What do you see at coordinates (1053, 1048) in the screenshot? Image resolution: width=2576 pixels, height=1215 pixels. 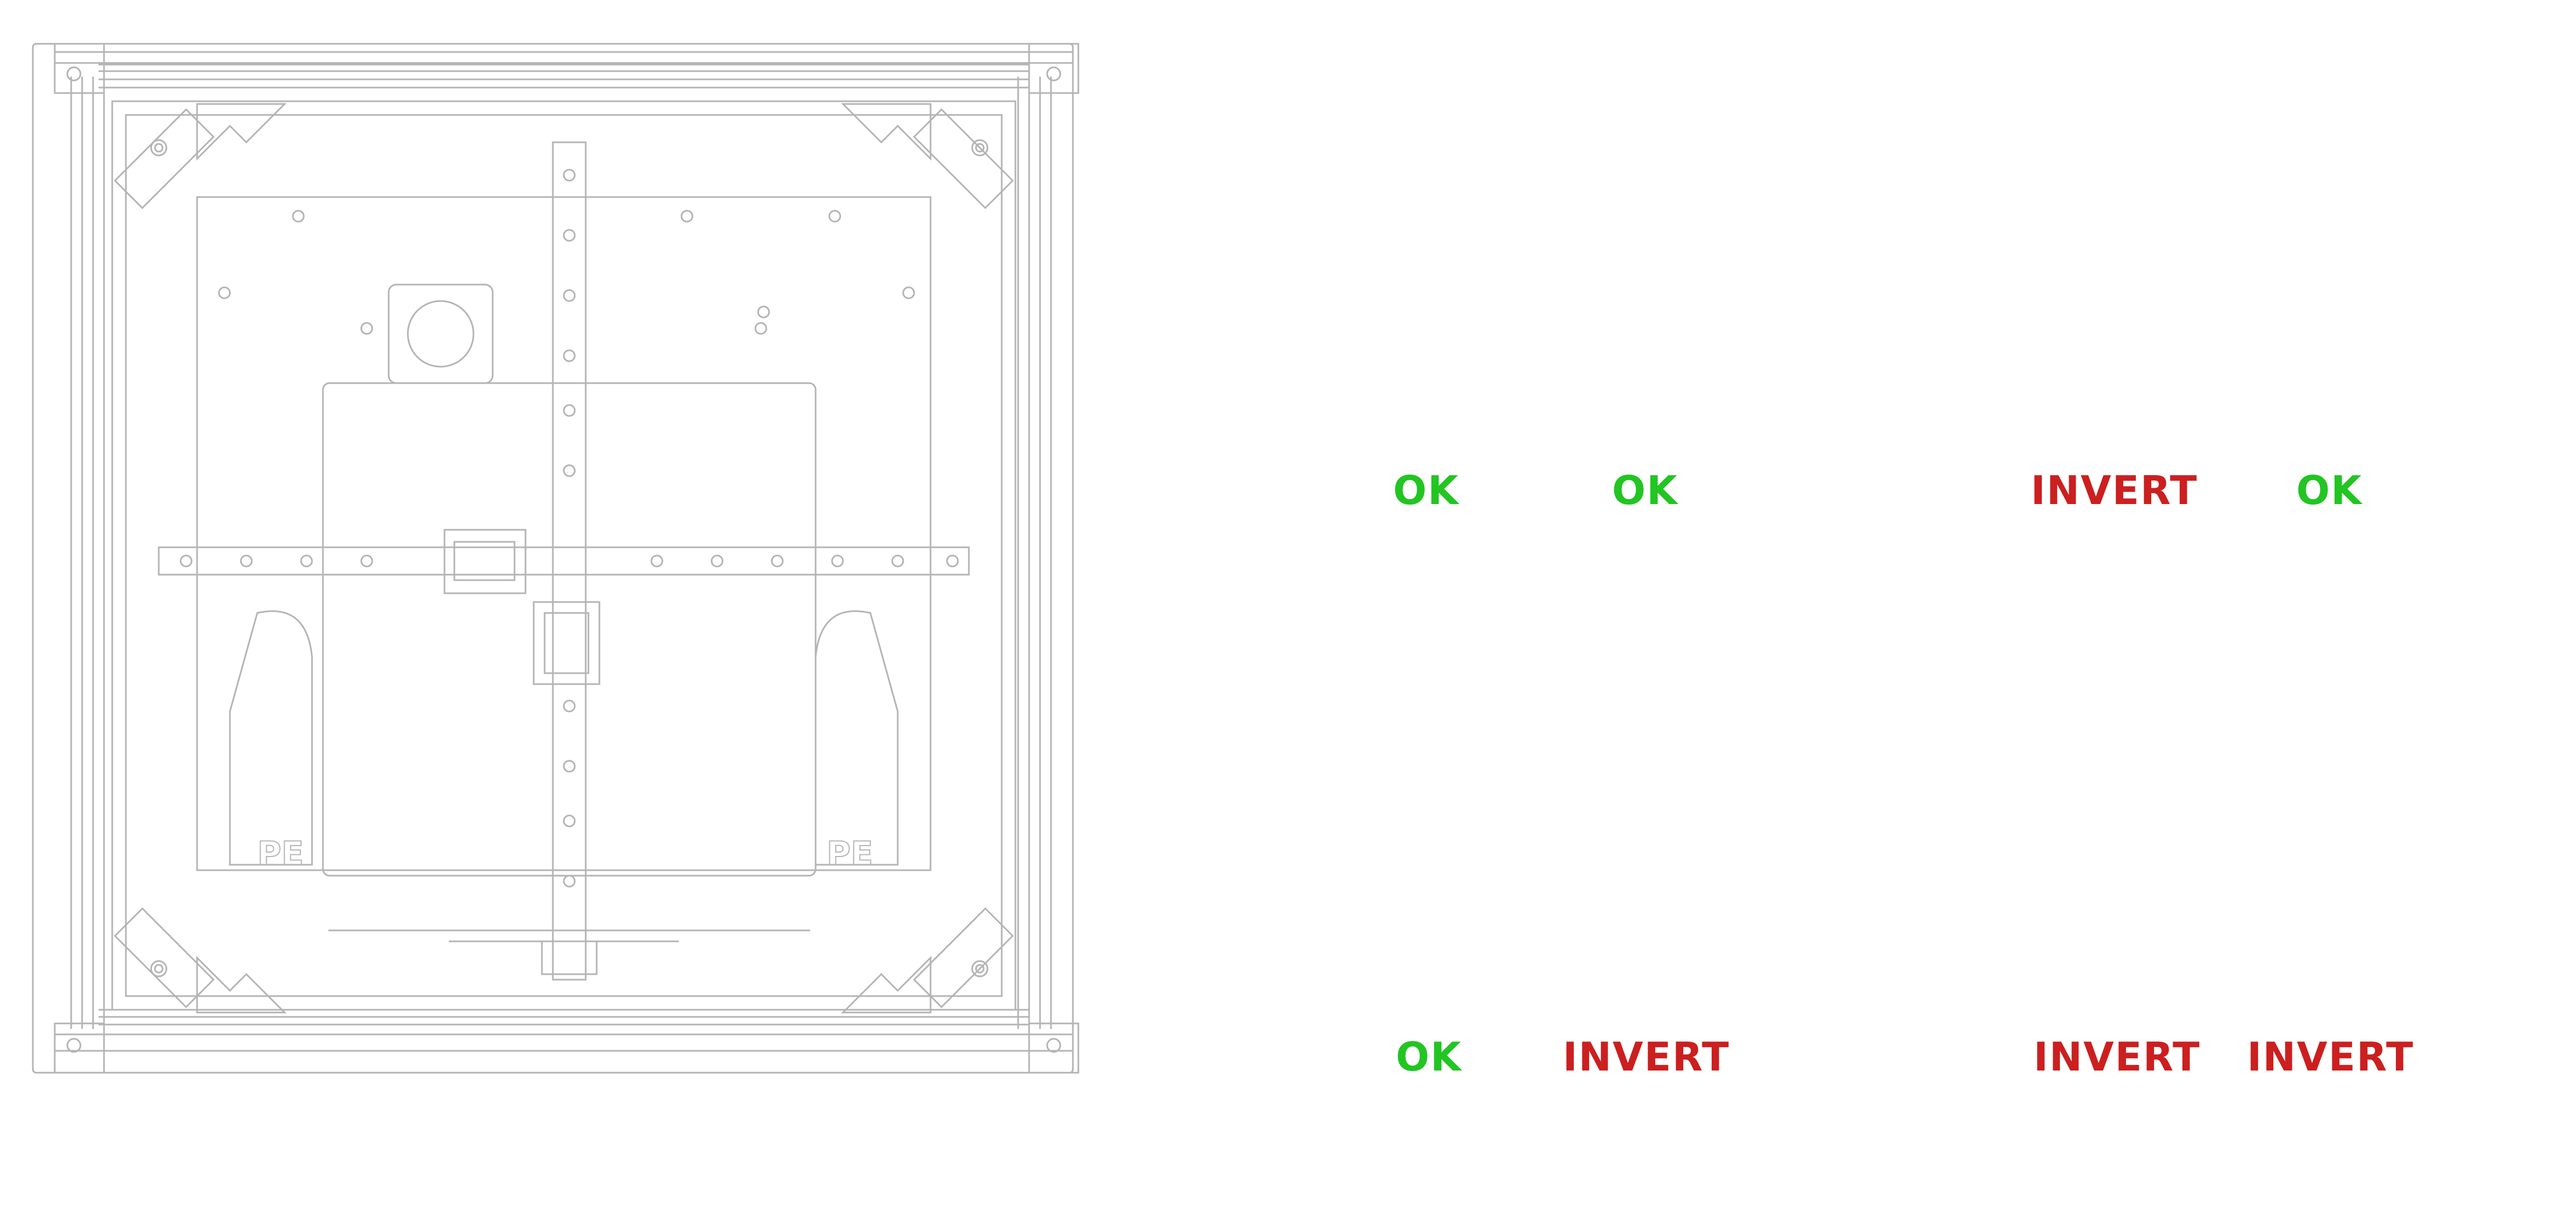 I see `corner-block-br` at bounding box center [1053, 1048].